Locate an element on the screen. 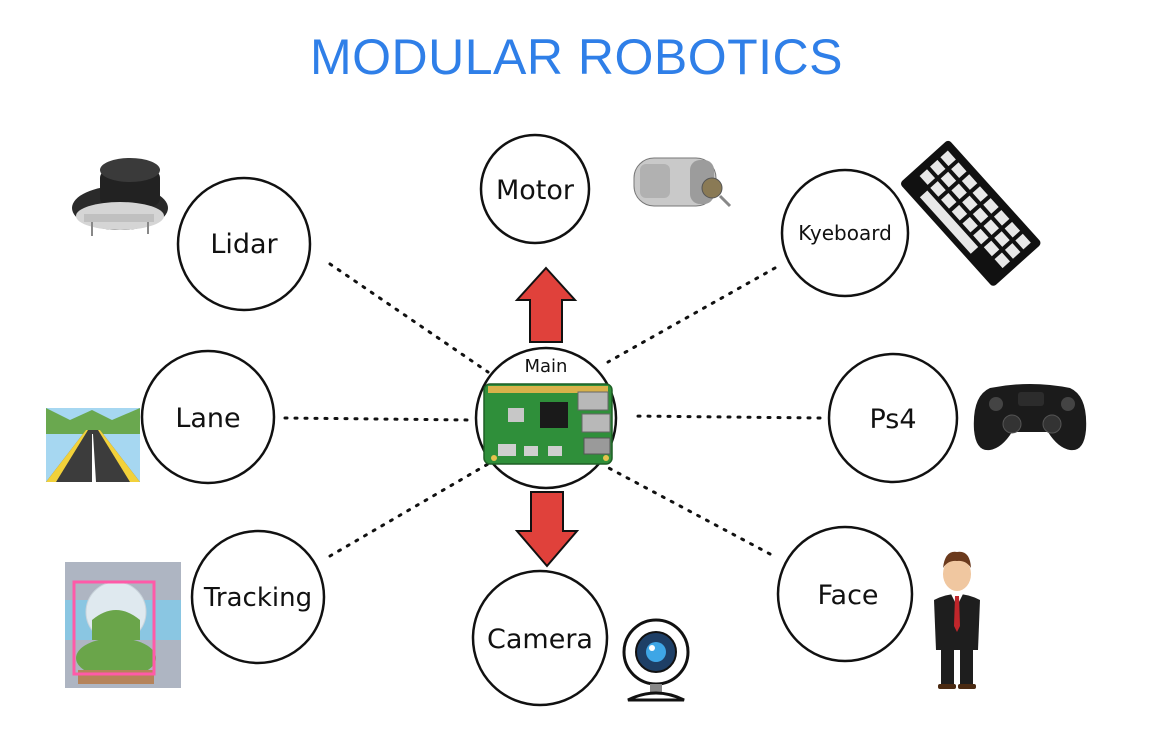  node-lane is located at coordinates (208, 417).